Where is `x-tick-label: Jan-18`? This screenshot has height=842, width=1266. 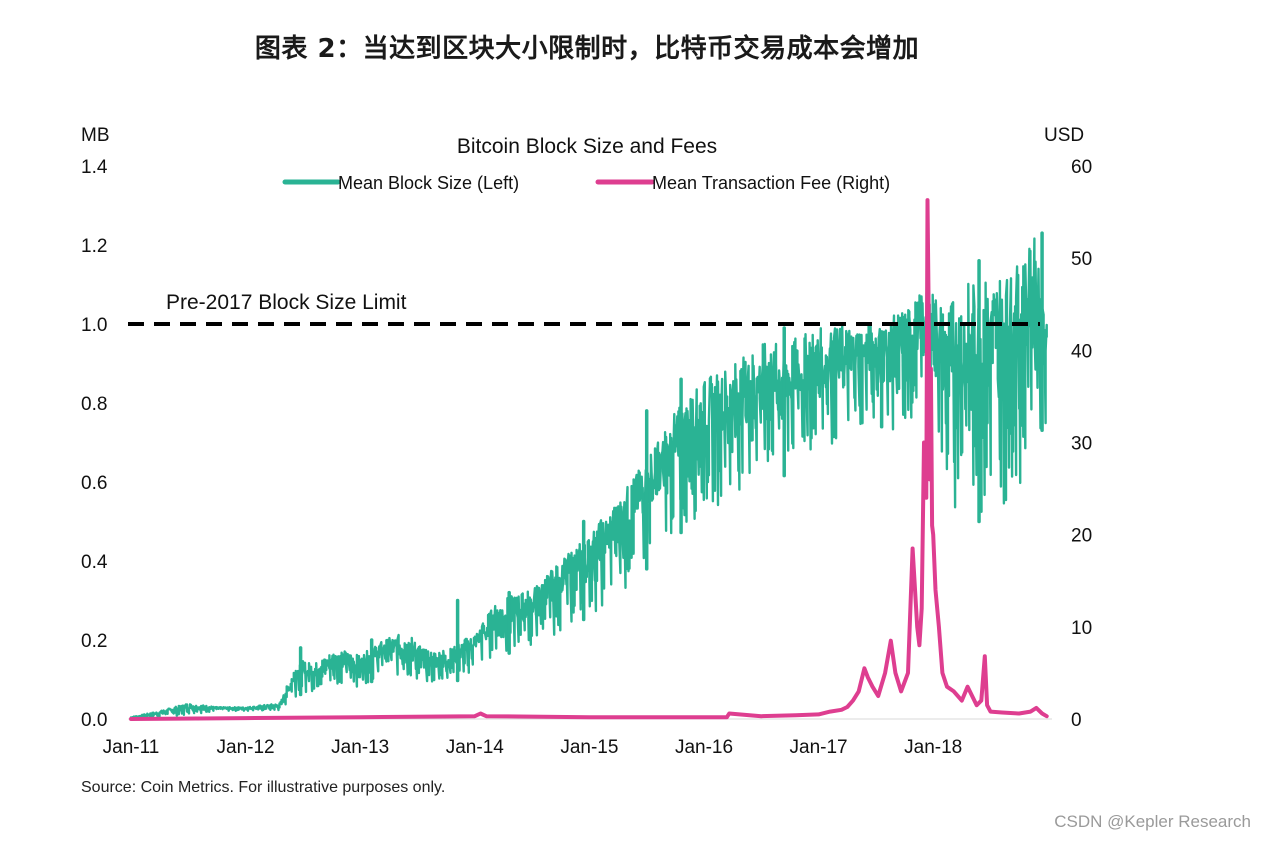
x-tick-label: Jan-18 is located at coordinates (933, 747).